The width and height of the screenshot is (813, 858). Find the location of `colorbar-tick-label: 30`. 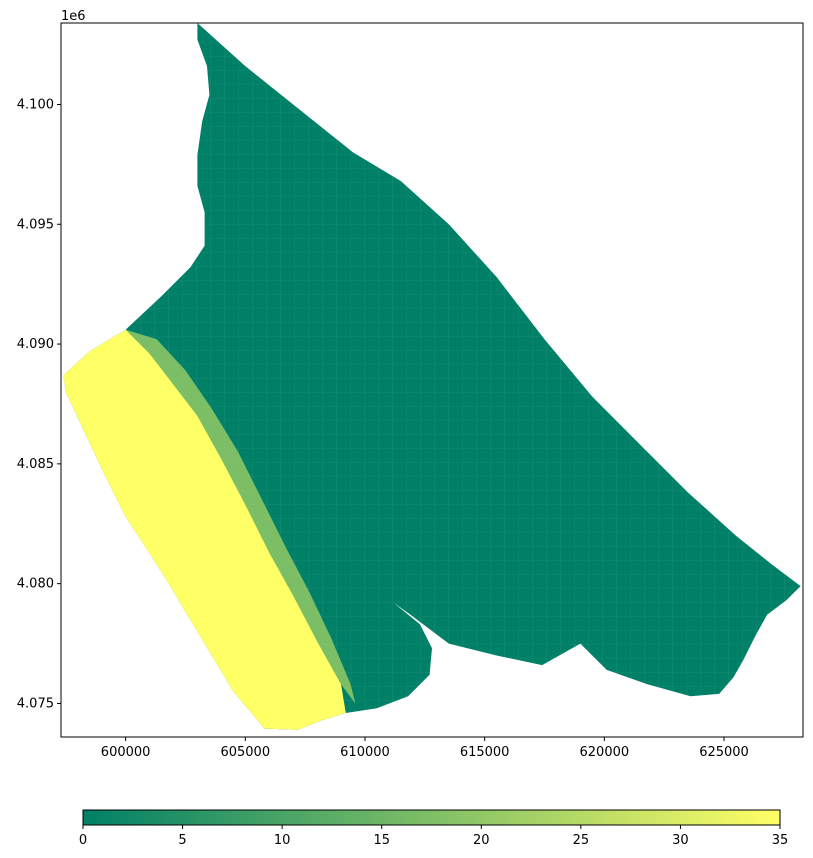

colorbar-tick-label: 30 is located at coordinates (680, 840).